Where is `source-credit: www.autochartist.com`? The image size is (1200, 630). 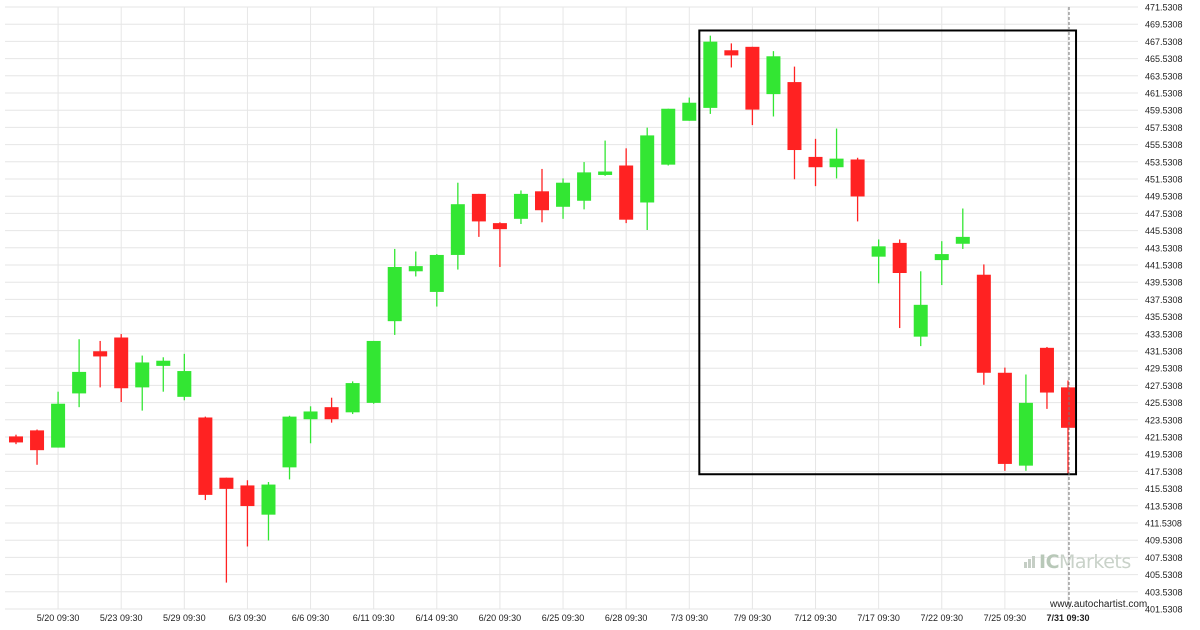 source-credit: www.autochartist.com is located at coordinates (1099, 604).